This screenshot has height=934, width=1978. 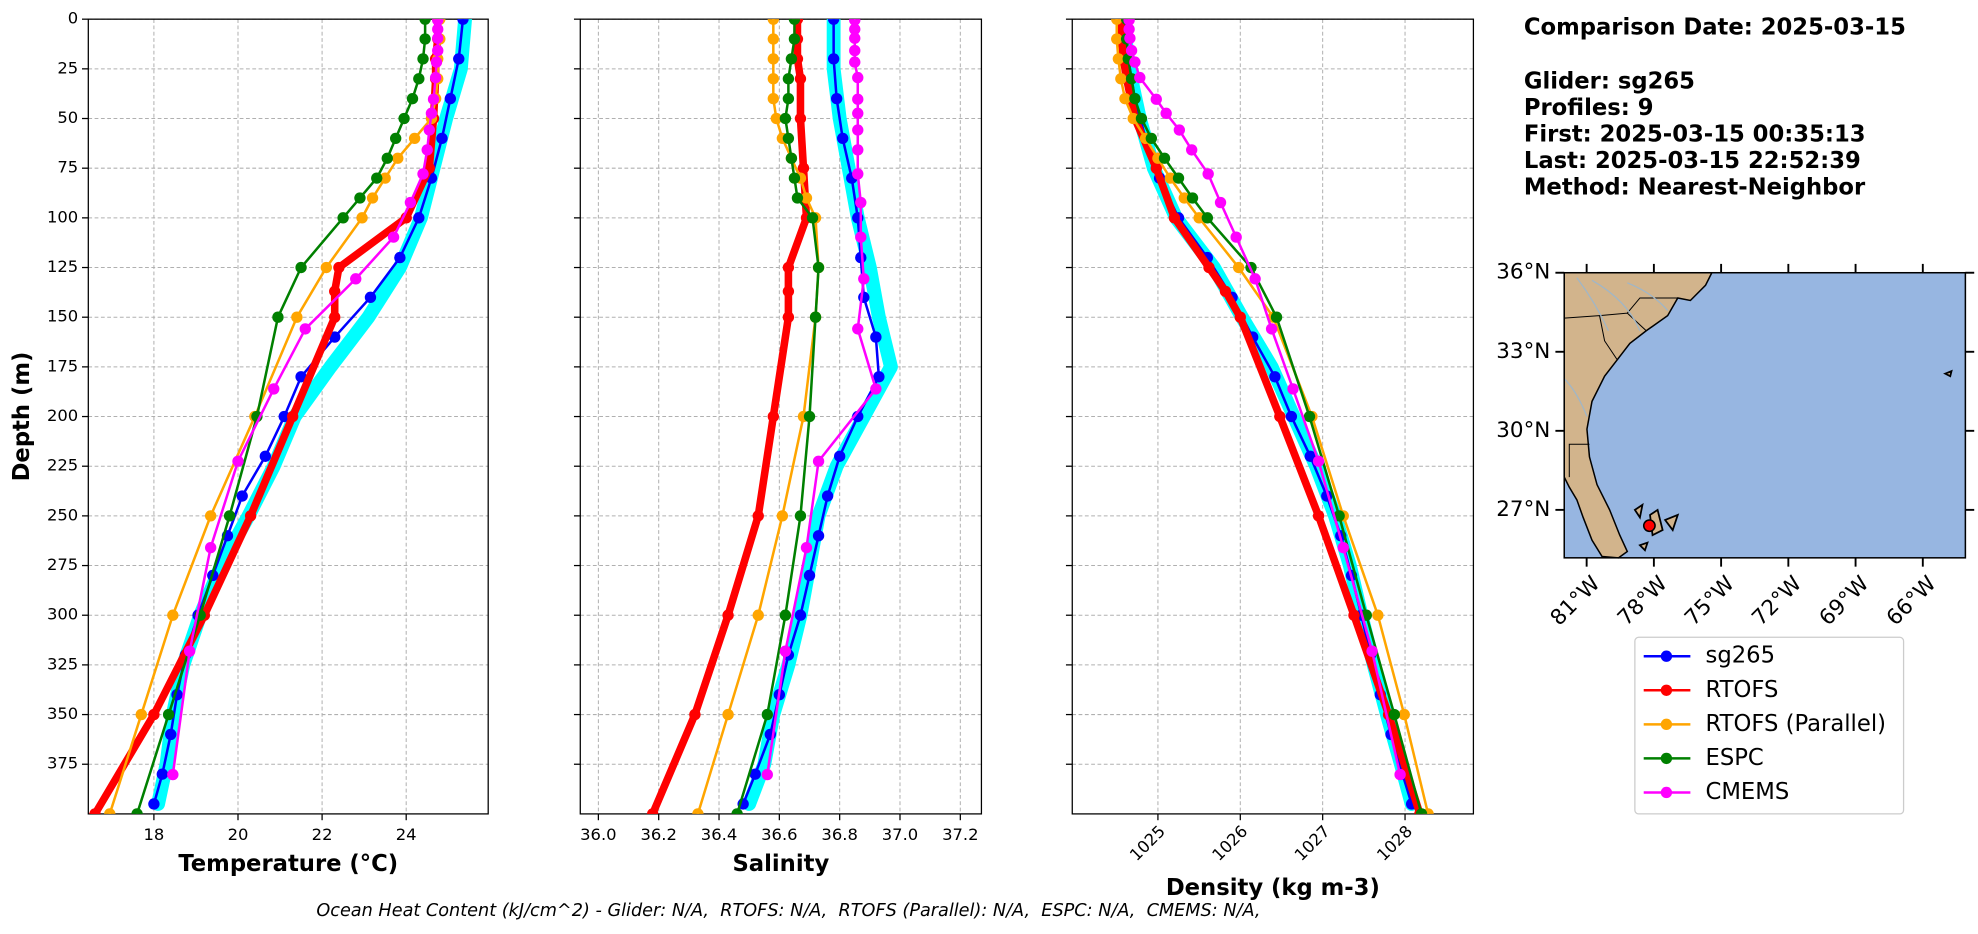 What do you see at coordinates (1273, 888) in the screenshot?
I see `x-axis-label: Density (kg m-3)` at bounding box center [1273, 888].